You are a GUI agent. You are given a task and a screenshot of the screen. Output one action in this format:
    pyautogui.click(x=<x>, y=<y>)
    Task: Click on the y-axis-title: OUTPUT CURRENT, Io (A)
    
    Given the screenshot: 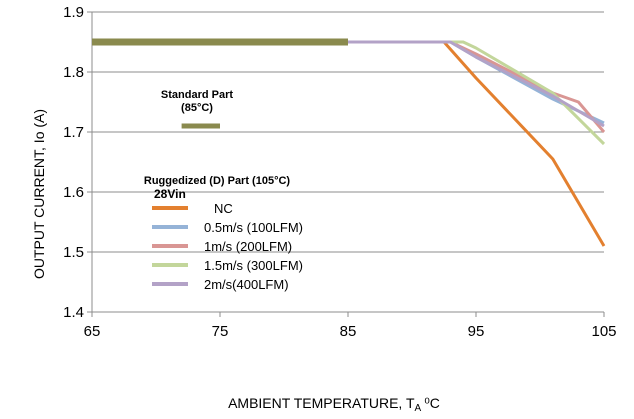 What is the action you would take?
    pyautogui.click(x=39, y=194)
    